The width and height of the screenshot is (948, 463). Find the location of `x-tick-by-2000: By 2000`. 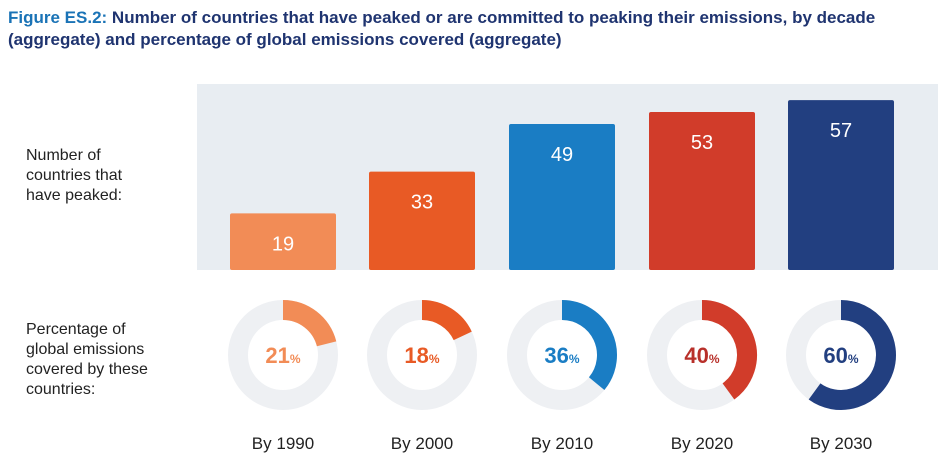

x-tick-by-2000: By 2000 is located at coordinates (422, 443).